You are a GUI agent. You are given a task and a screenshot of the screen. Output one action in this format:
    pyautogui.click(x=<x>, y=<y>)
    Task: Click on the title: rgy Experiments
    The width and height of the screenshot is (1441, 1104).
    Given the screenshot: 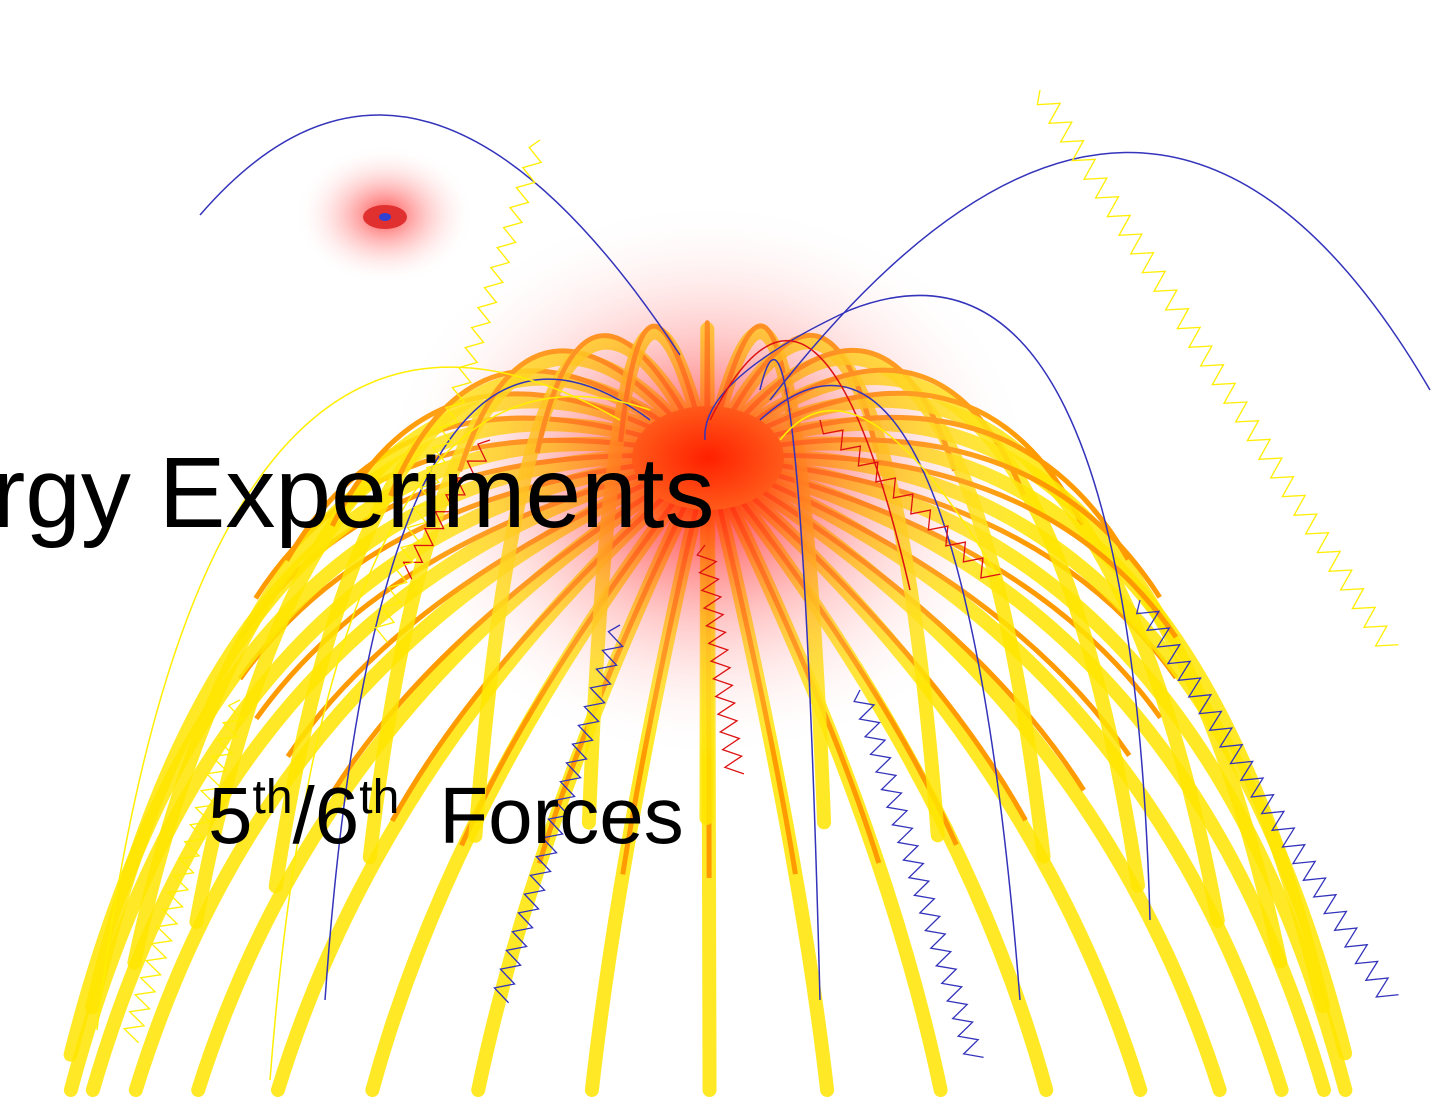 What is the action you would take?
    pyautogui.click(x=357, y=493)
    